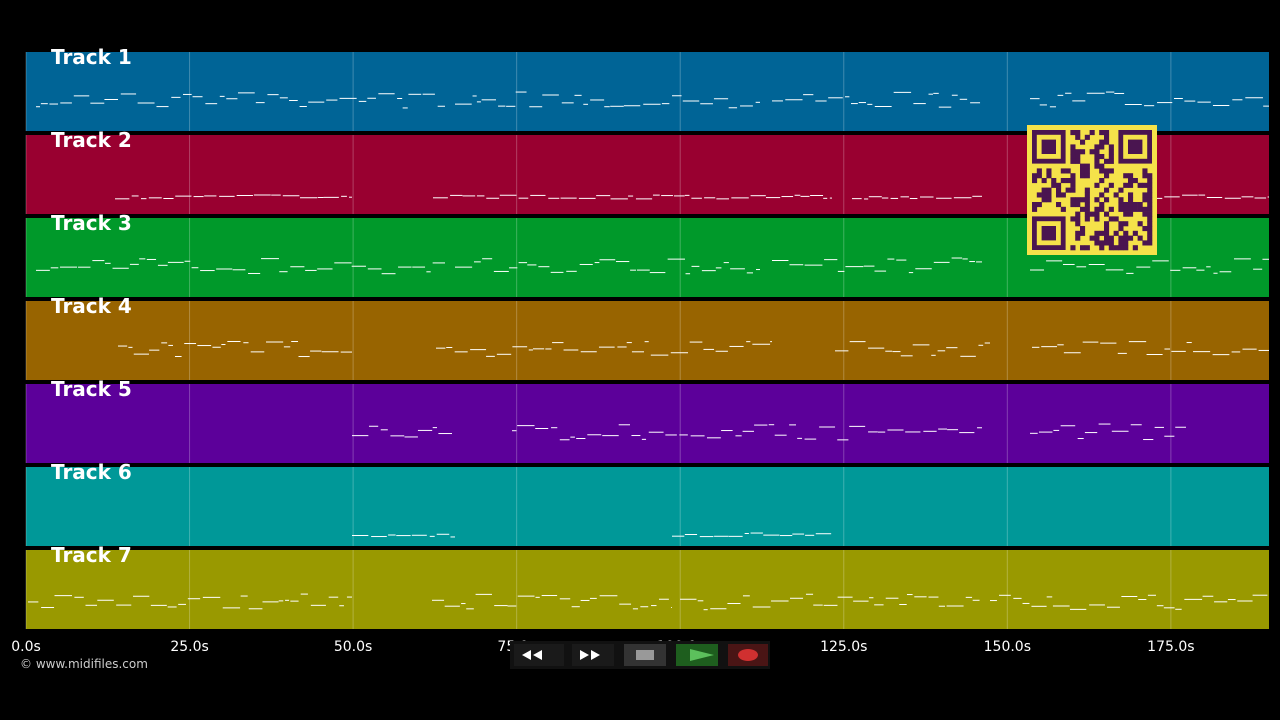  Describe the element at coordinates (697, 655) in the screenshot. I see `play-button` at that location.